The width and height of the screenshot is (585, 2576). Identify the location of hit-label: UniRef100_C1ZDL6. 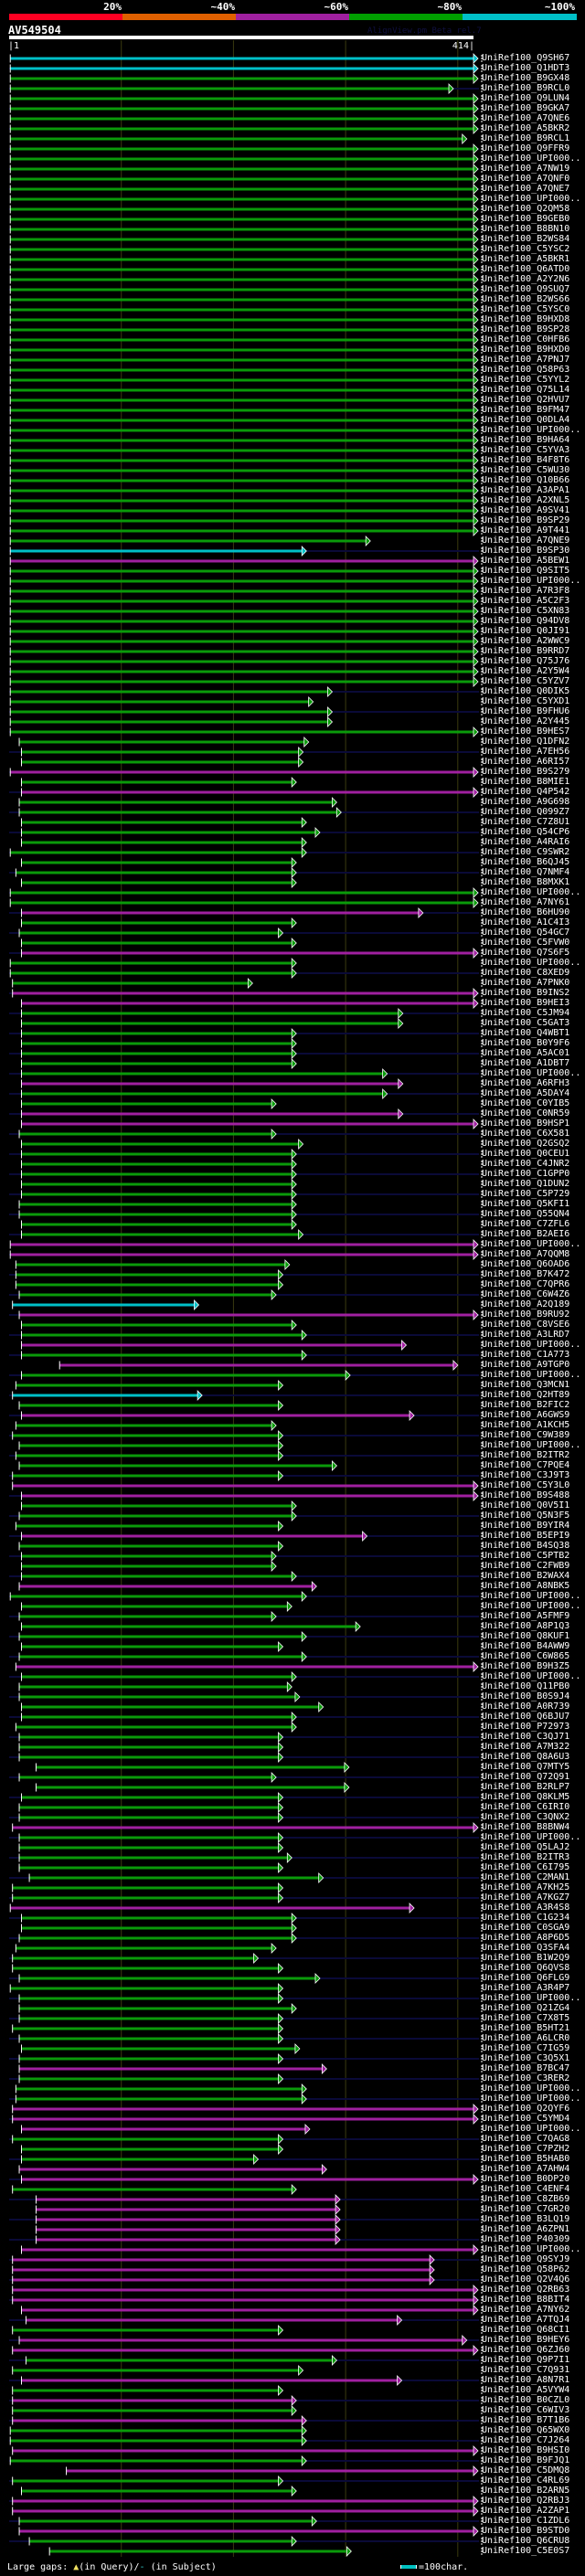
(526, 2521).